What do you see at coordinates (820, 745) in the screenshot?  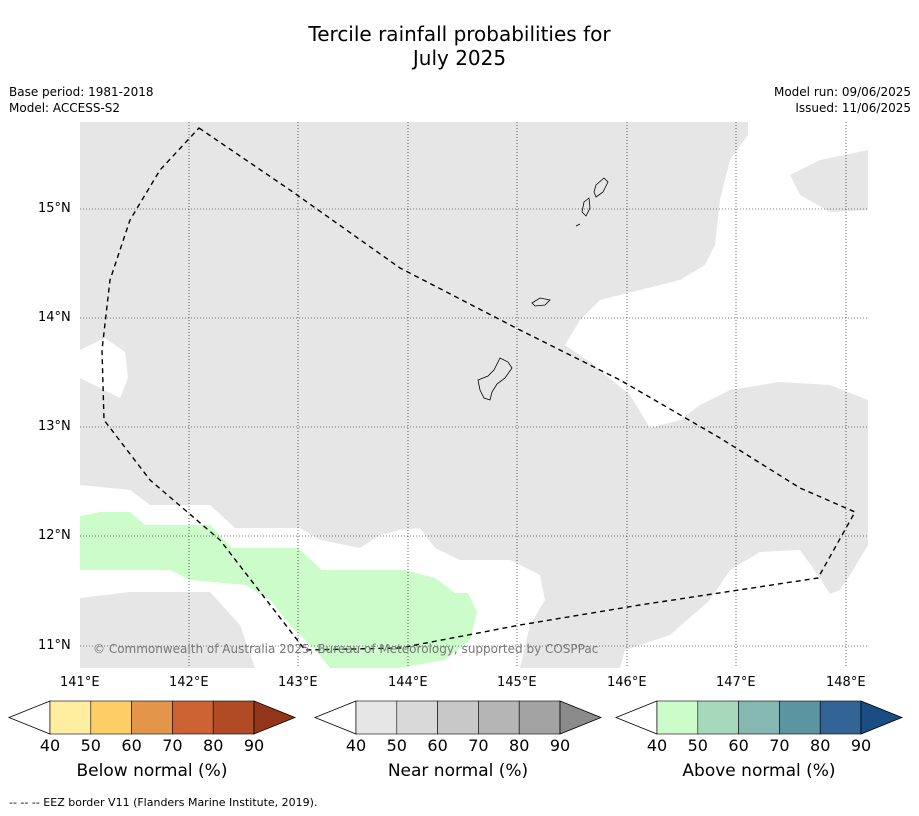 I see `colorbar-above-tick: 80` at bounding box center [820, 745].